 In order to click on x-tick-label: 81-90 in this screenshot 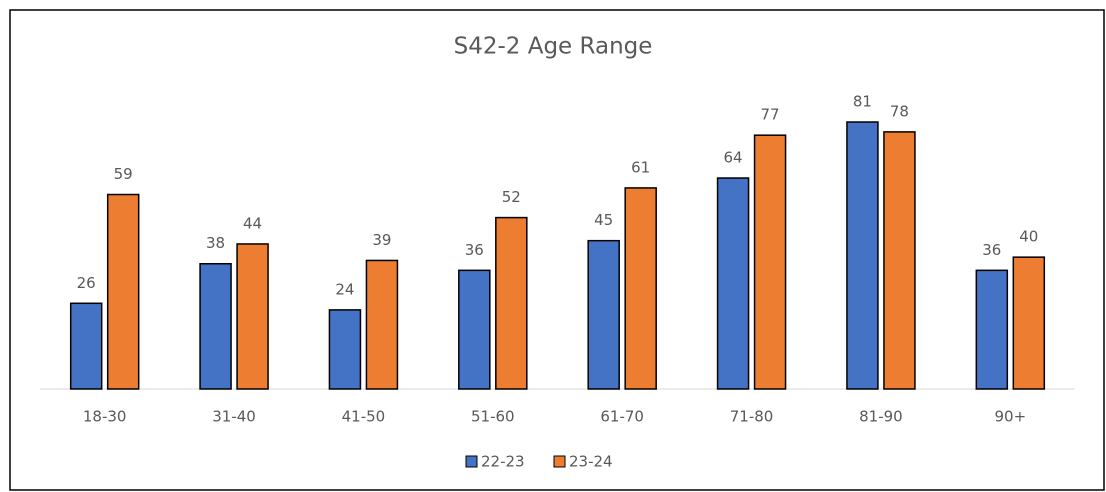, I will do `click(881, 417)`.